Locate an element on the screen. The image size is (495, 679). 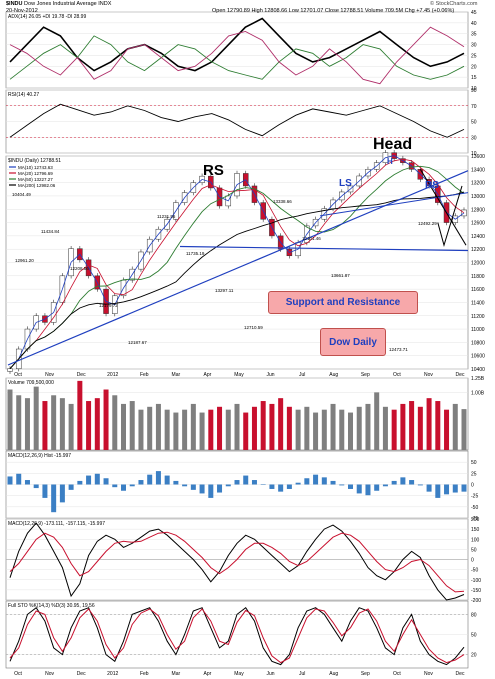
y-tick-label: 13400 is located at coordinates (478, 170).